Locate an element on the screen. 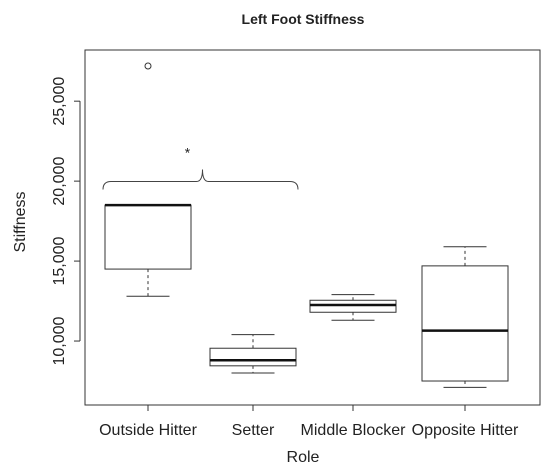 The image size is (550, 472). y-axis: 10,000 15,000 20,000 25,000 is located at coordinates (66, 221).